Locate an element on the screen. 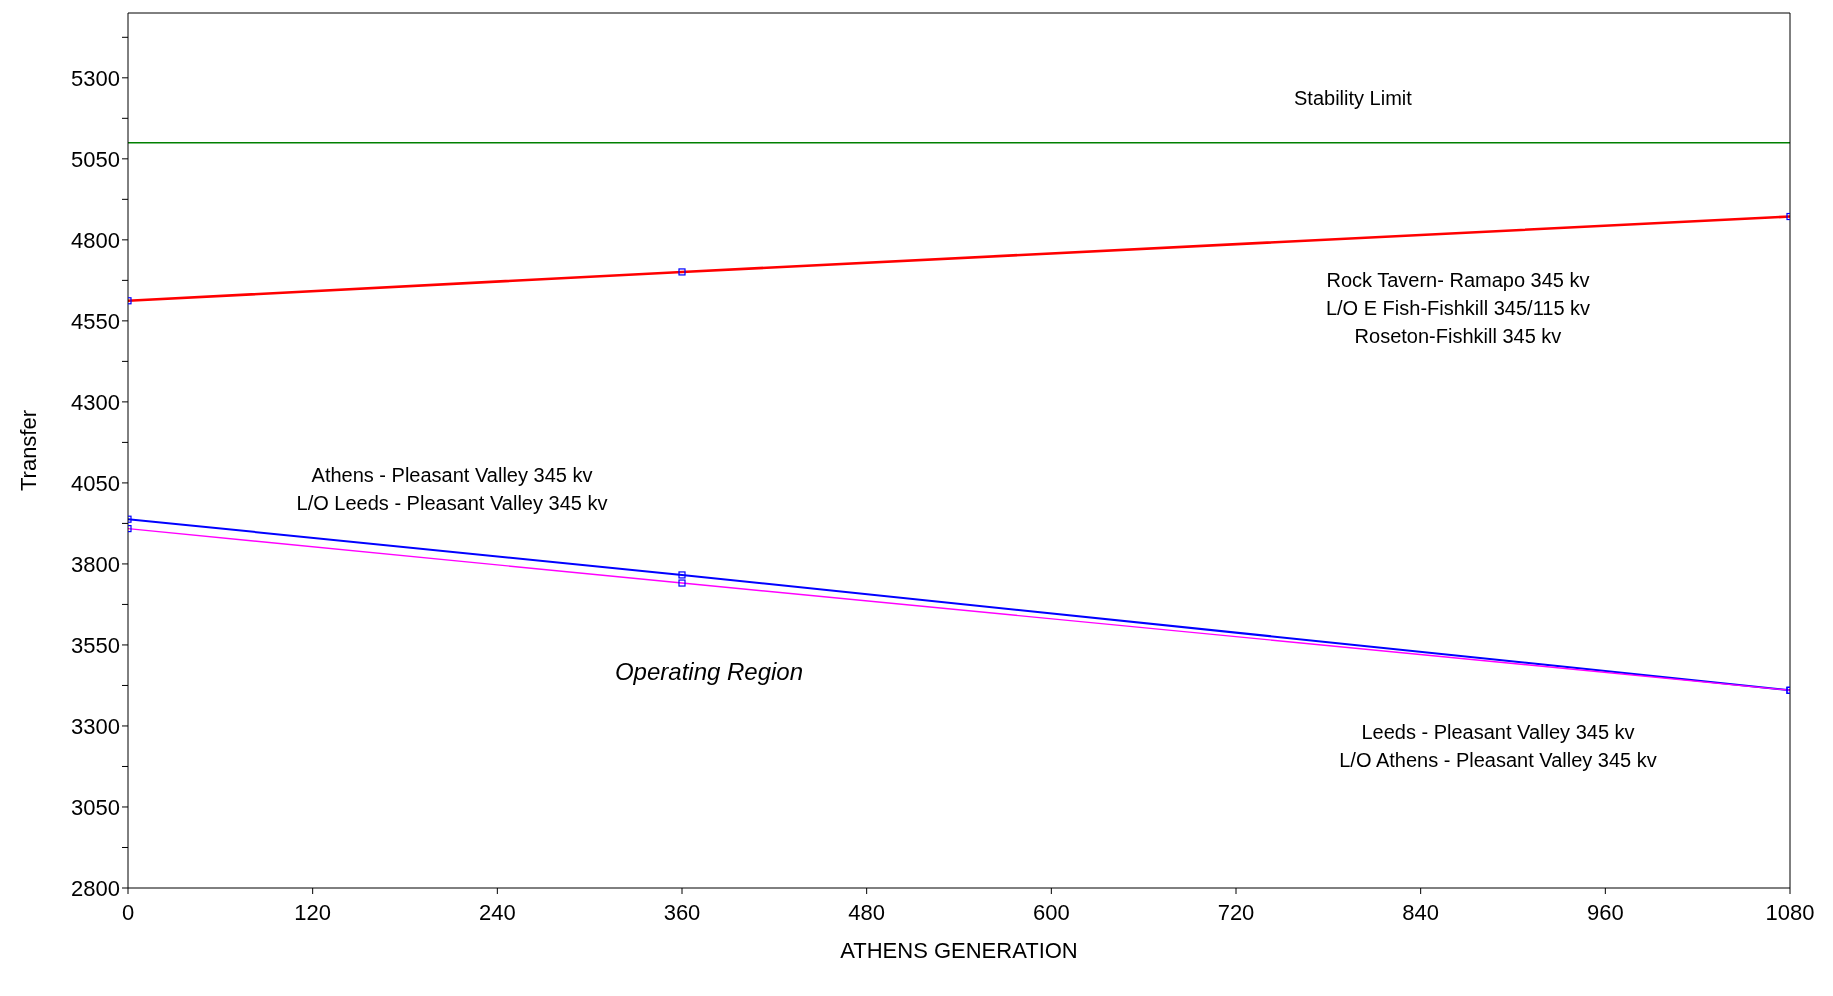 The image size is (1833, 996). ref-line-label: Stability Limit is located at coordinates (1353, 97).